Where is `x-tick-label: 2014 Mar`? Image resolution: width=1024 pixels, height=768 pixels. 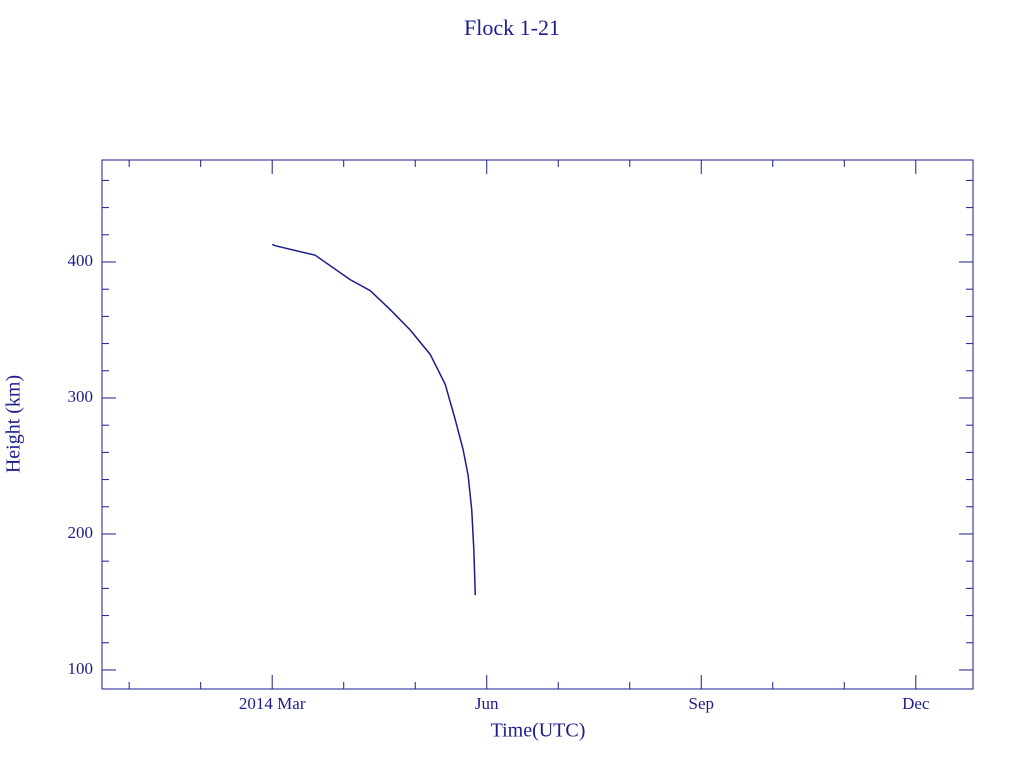 x-tick-label: 2014 Mar is located at coordinates (272, 703).